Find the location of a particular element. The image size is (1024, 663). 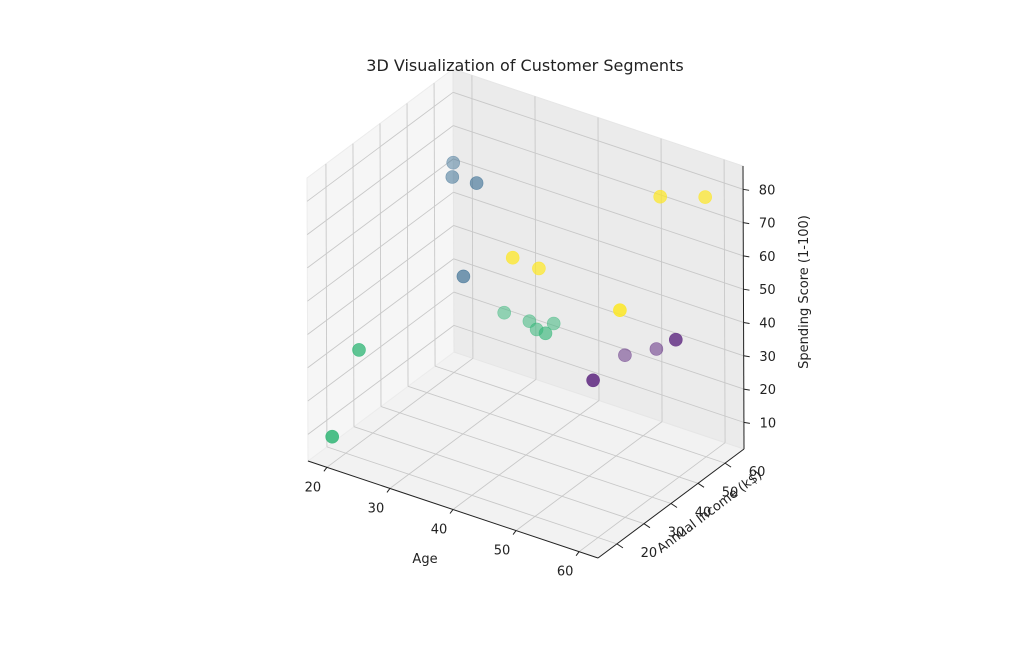

z-tick-label: 20 is located at coordinates (768, 390).